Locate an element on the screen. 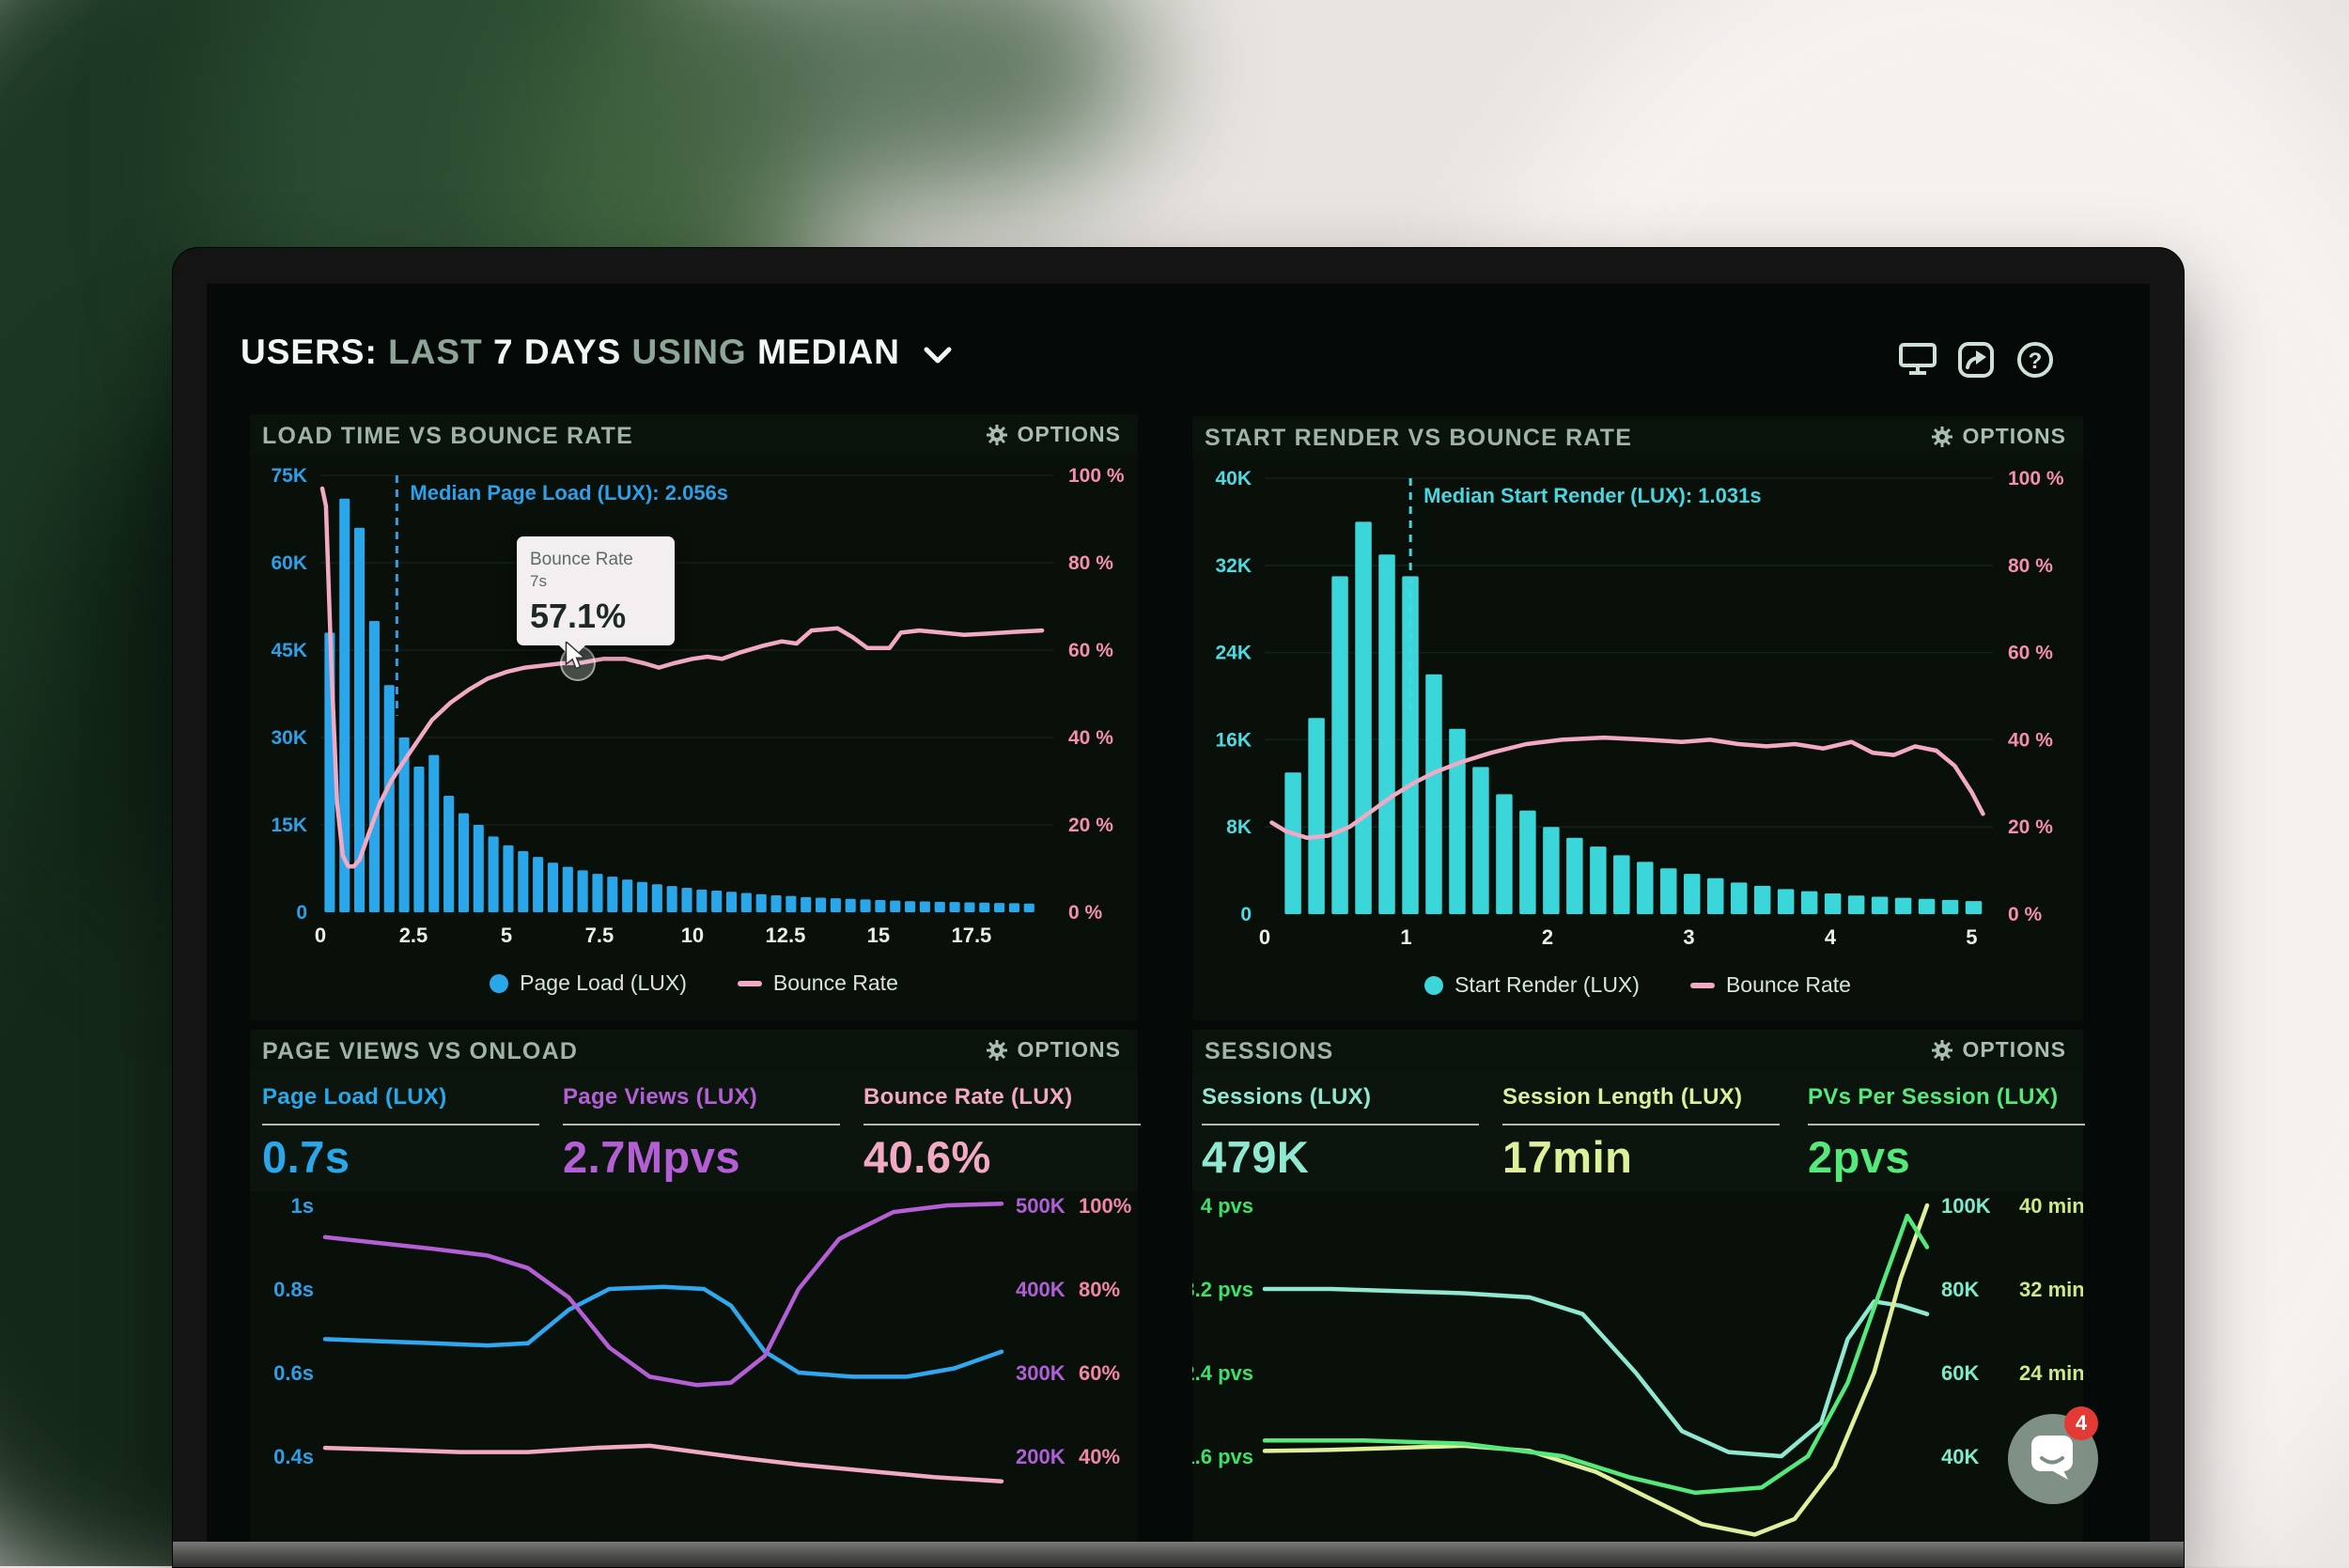 The width and height of the screenshot is (2349, 1568). svg-text: 32K is located at coordinates (1233, 566).